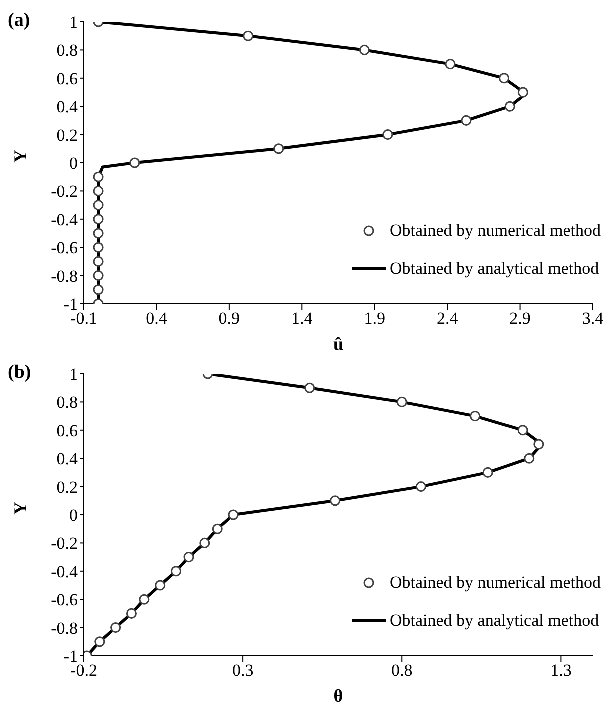 This screenshot has height=725, width=615. I want to click on x-tick-label: 1.9, so click(375, 318).